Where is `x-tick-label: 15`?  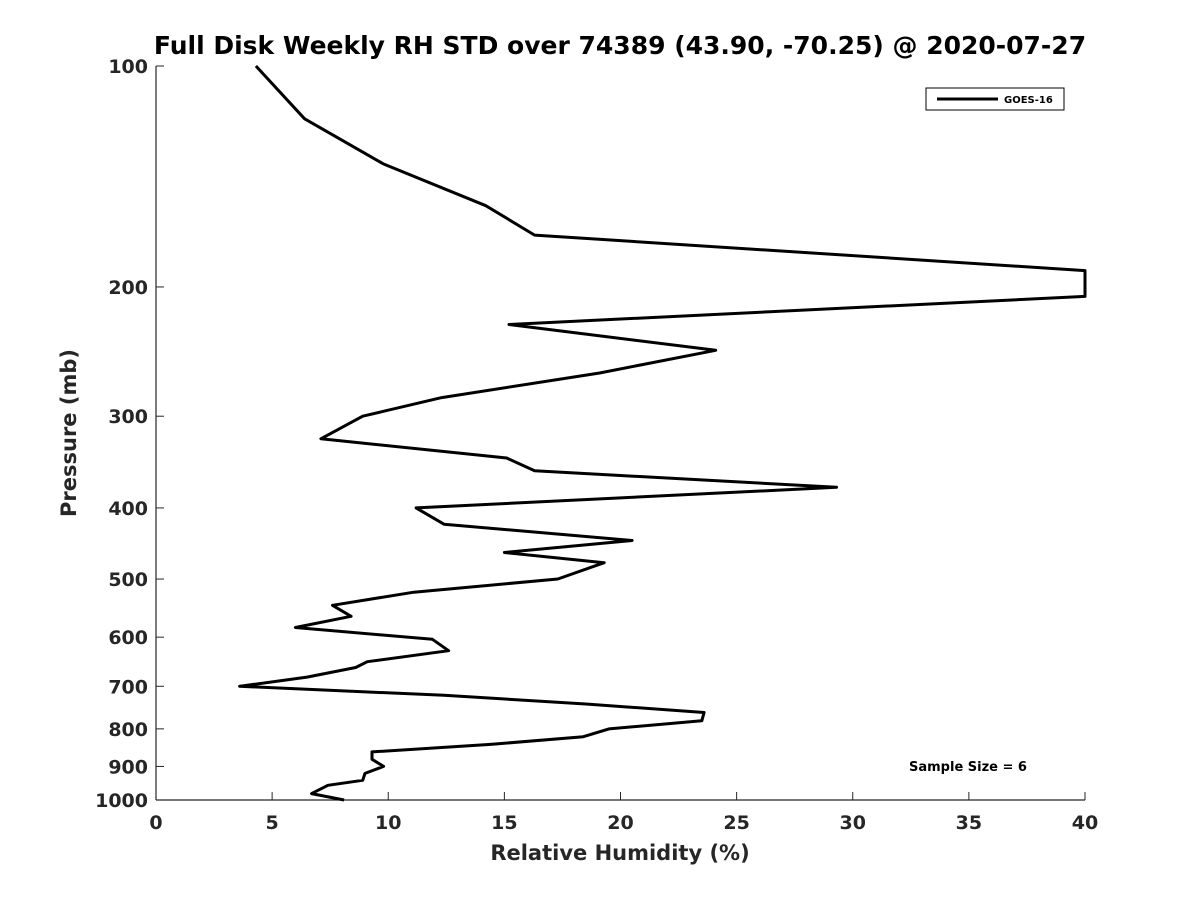 x-tick-label: 15 is located at coordinates (504, 823).